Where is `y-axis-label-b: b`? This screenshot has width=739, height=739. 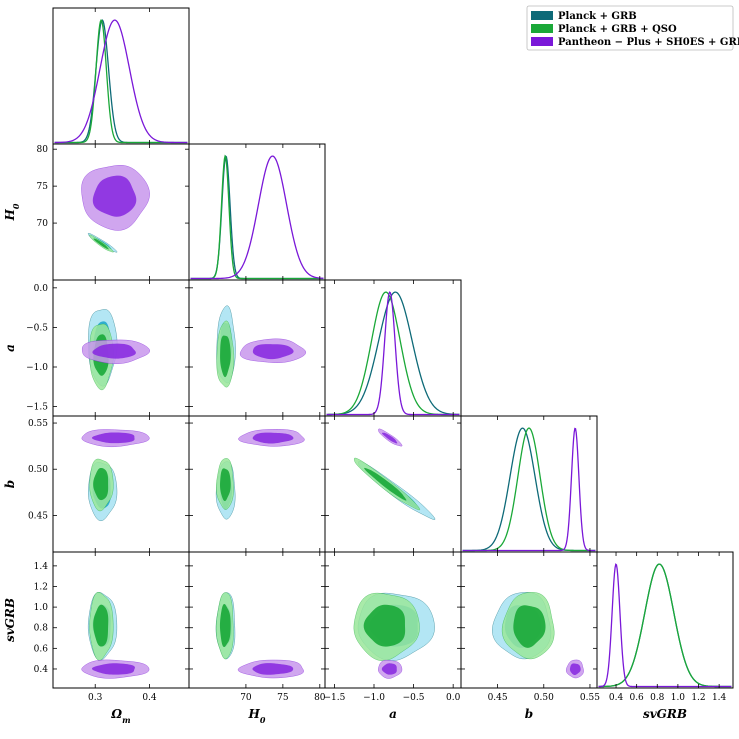
y-axis-label-b: b is located at coordinates (10, 484).